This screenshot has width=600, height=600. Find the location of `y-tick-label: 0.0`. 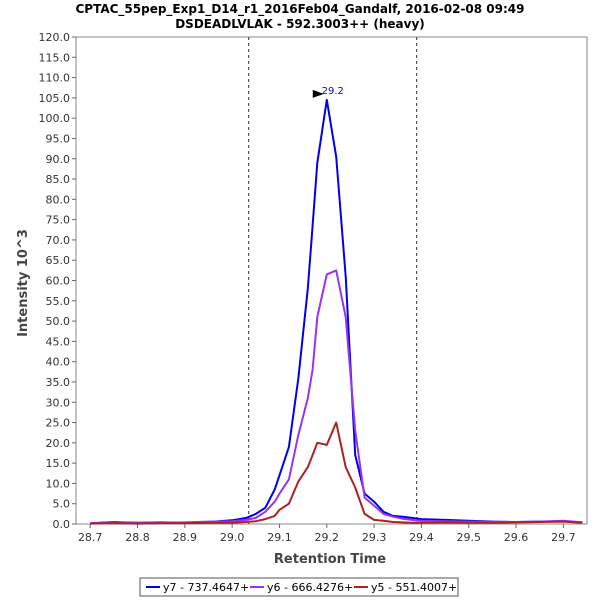

y-tick-label: 0.0 is located at coordinates (62, 524).